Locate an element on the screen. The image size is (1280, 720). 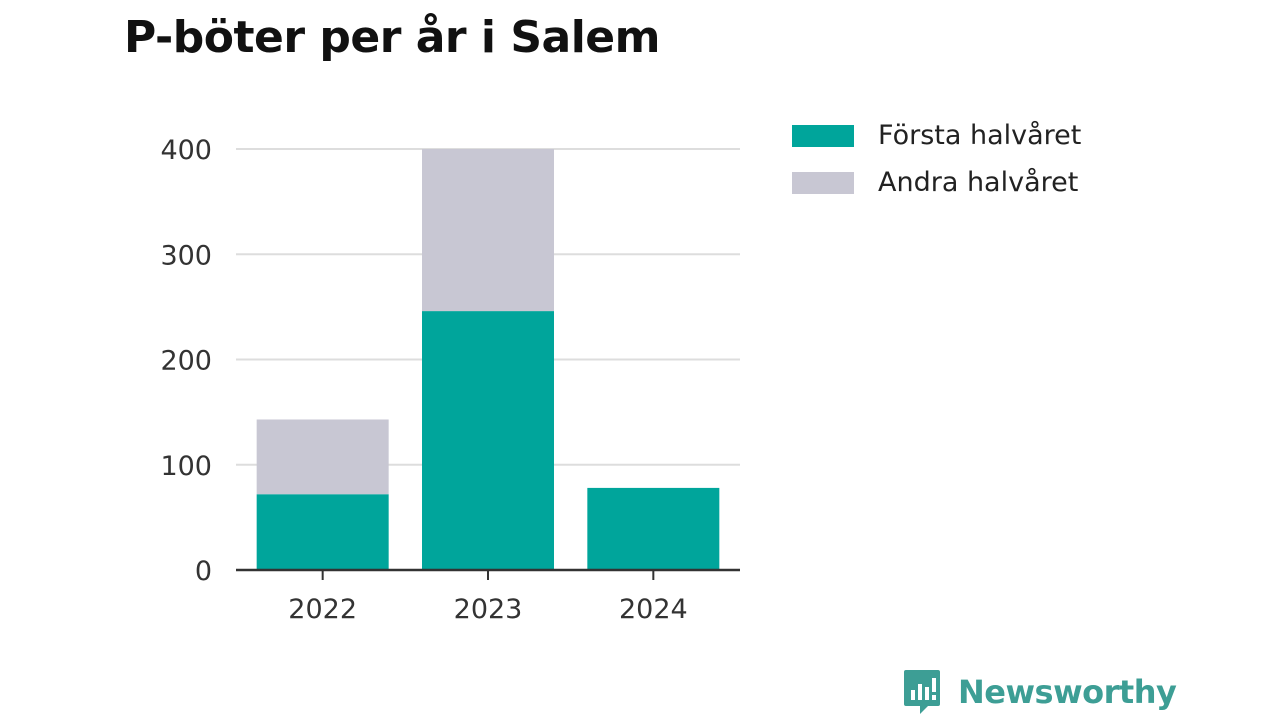
y-tick-label-400: 400 is located at coordinates (186, 150).